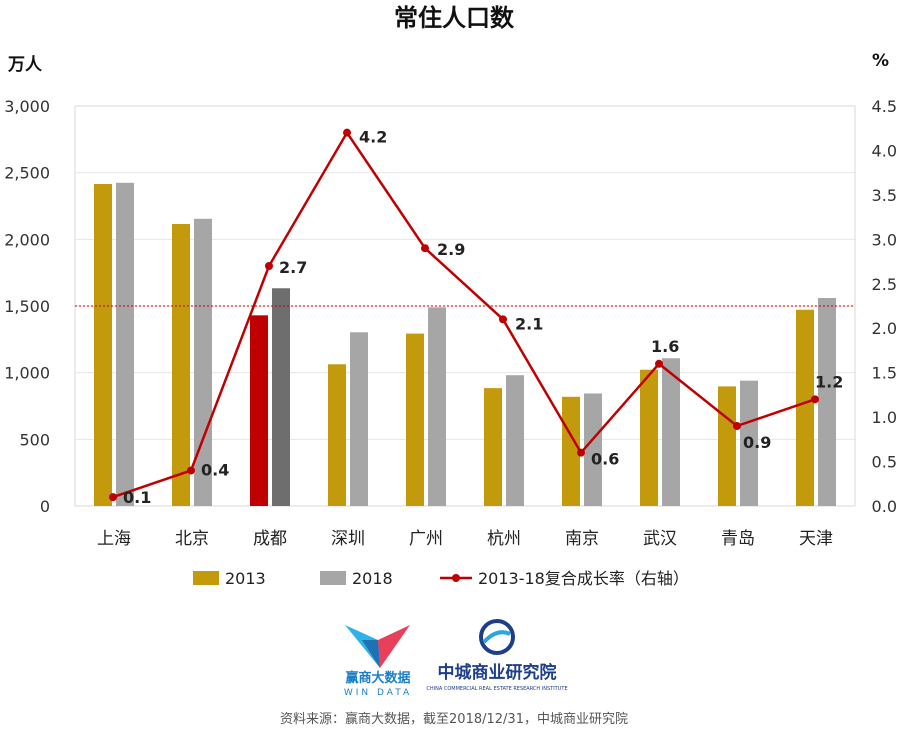 The image size is (908, 730). What do you see at coordinates (582, 539) in the screenshot?
I see `category-label: 南京` at bounding box center [582, 539].